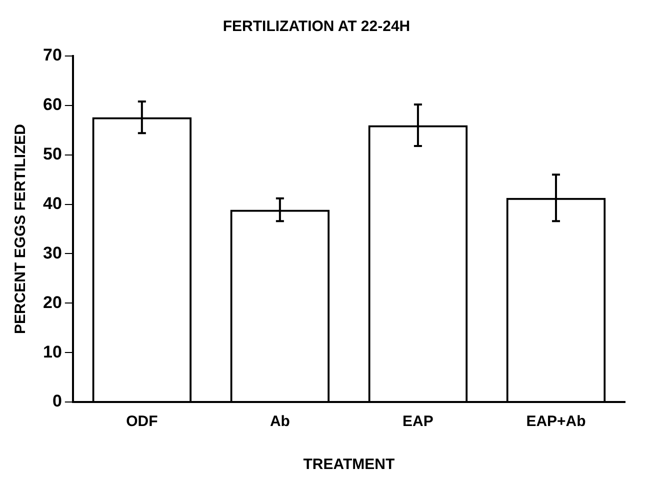 This screenshot has width=653, height=486. I want to click on y-tick-label: 30, so click(52, 252).